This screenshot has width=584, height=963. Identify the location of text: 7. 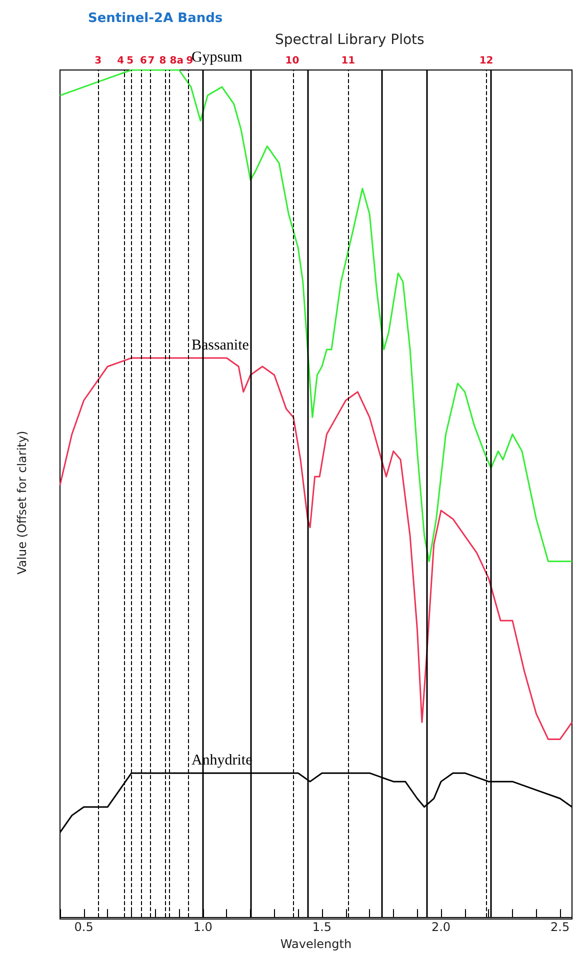
(151, 61).